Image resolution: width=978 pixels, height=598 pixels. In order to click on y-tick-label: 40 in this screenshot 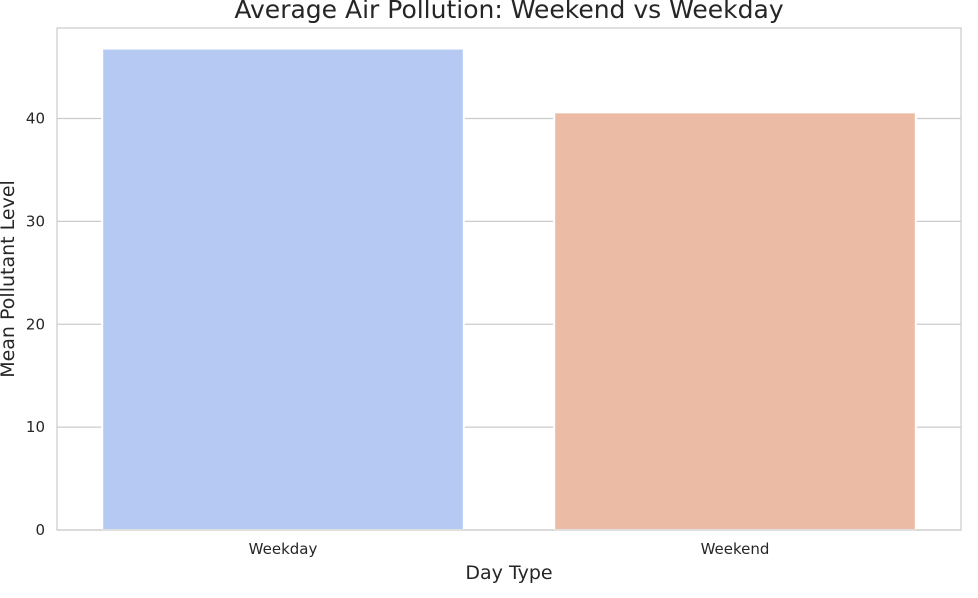, I will do `click(35, 119)`.